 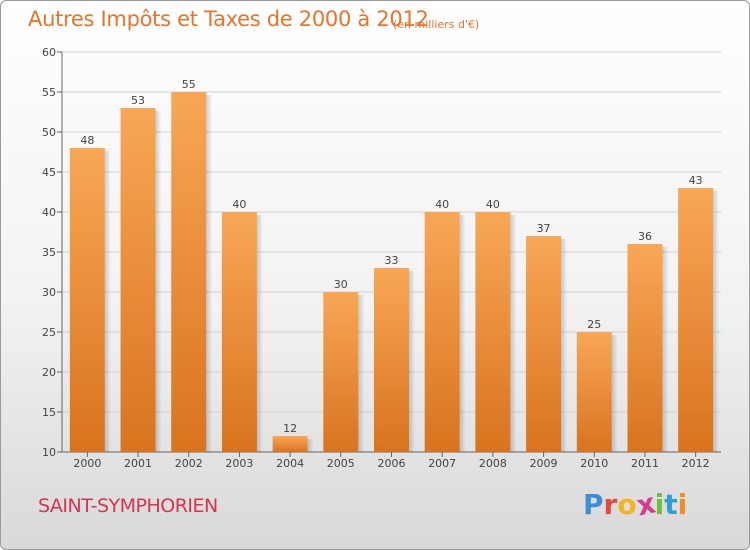 What do you see at coordinates (544, 463) in the screenshot?
I see `x-tick-label-2009: 2009` at bounding box center [544, 463].